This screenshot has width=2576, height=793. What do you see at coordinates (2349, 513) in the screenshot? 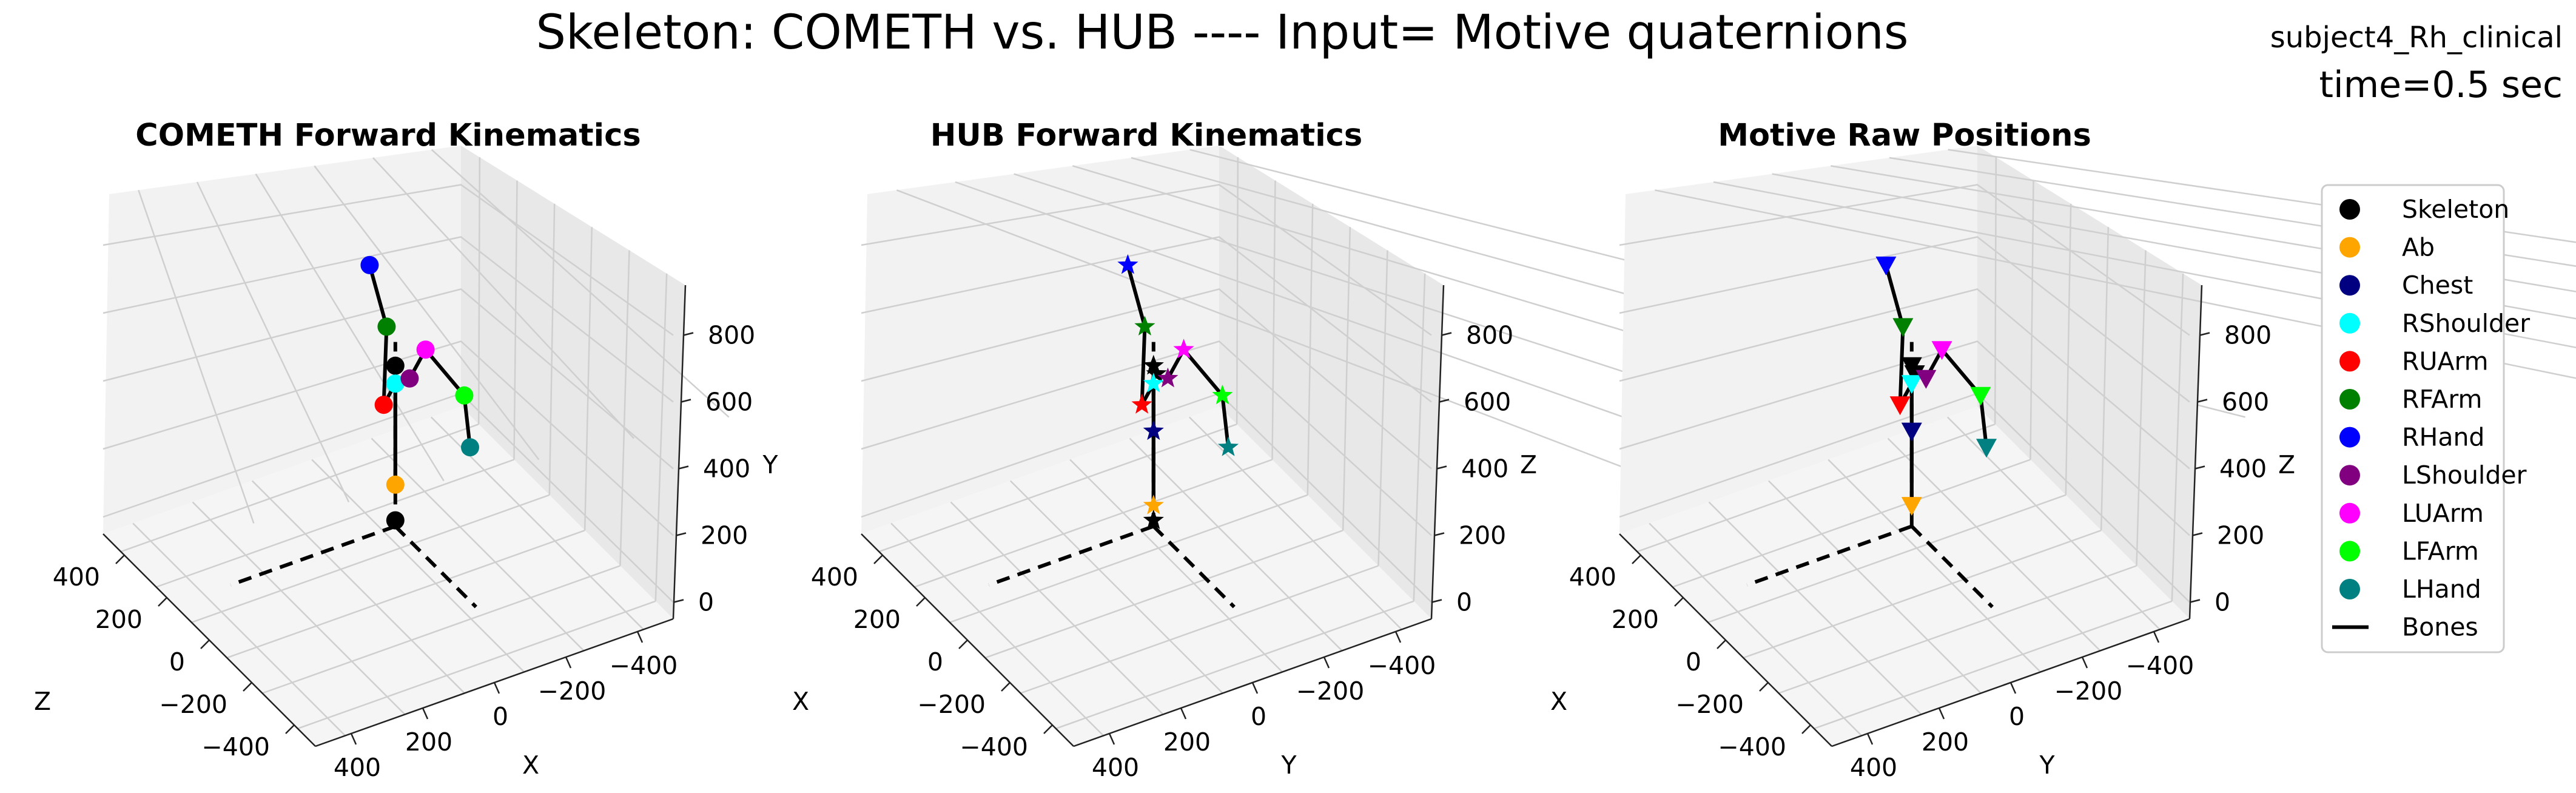
I see `legend-marker-luarm` at bounding box center [2349, 513].